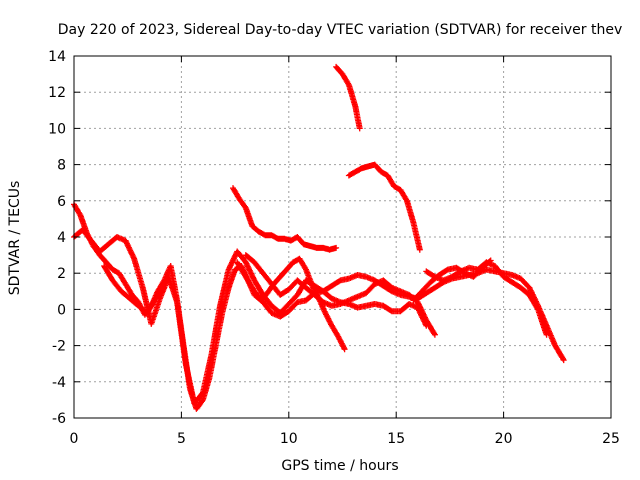 The width and height of the screenshot is (640, 480). I want to click on y-tick-label: -4, so click(59, 383).